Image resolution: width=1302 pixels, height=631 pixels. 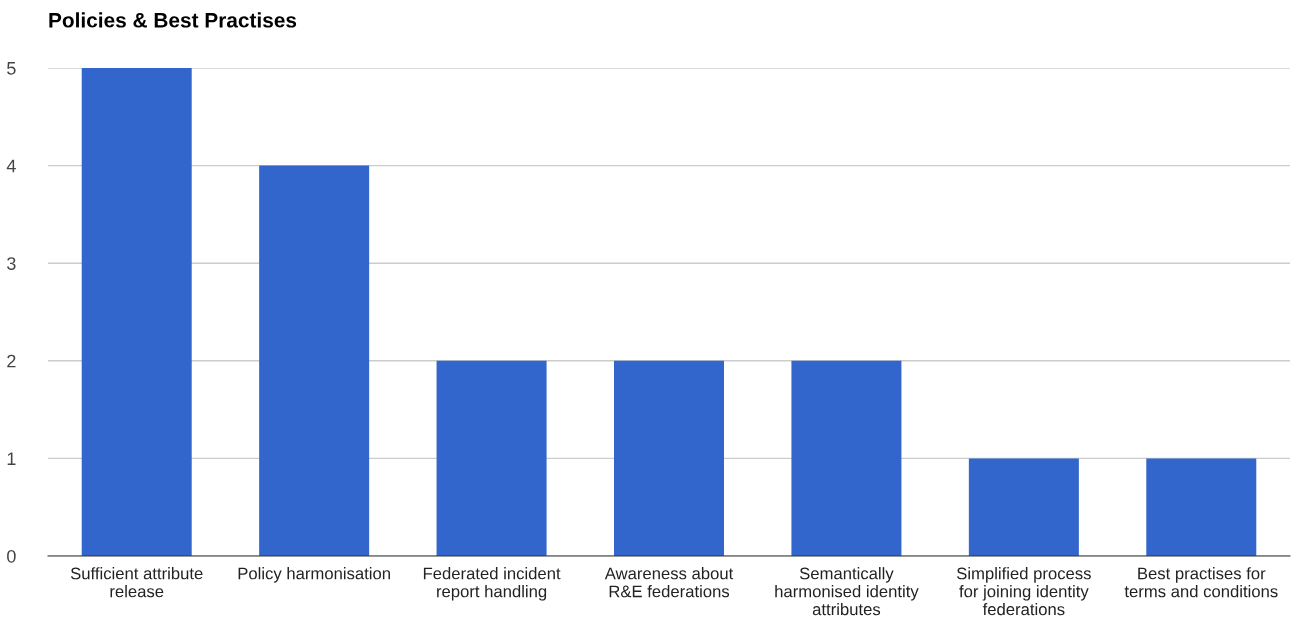 I want to click on y-tick-label: 2, so click(x=11, y=361).